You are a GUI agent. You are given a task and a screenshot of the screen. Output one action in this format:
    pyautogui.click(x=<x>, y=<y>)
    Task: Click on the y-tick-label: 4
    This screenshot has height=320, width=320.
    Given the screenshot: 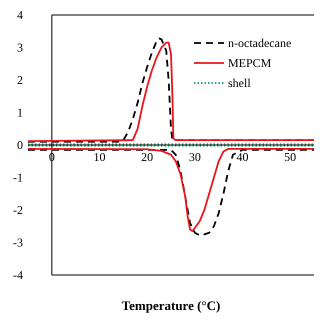 What is the action you would take?
    pyautogui.click(x=20, y=15)
    